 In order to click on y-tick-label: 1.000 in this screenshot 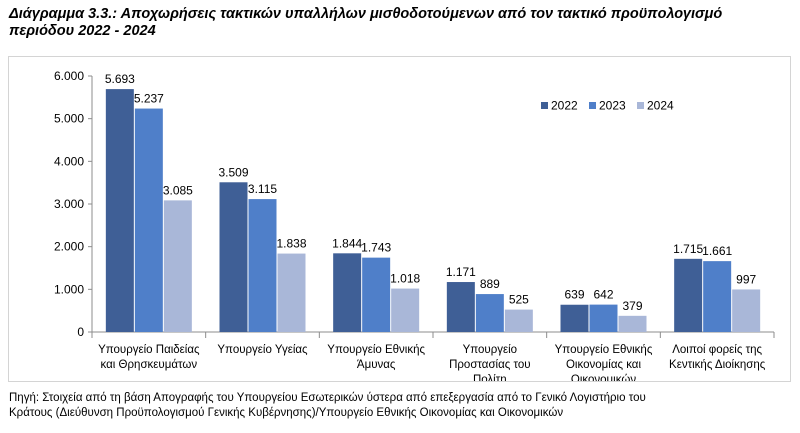, I will do `click(69, 289)`.